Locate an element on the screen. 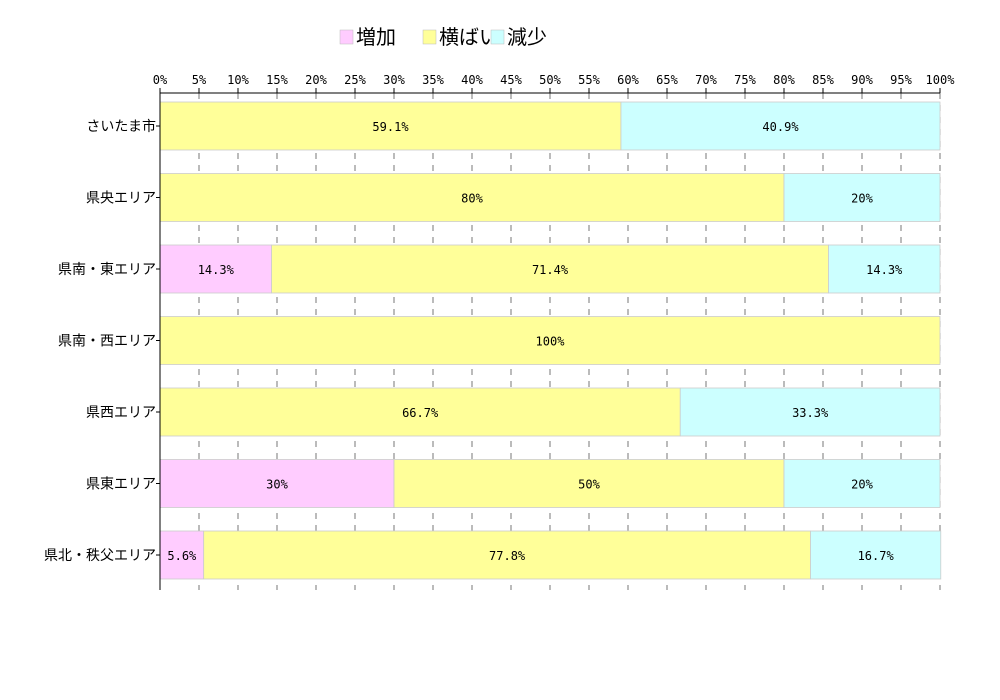 The height and width of the screenshot is (700, 1000). legend-label: 横ばい is located at coordinates (469, 37).